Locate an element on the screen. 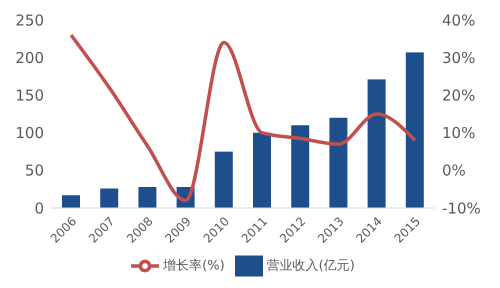 This screenshot has height=288, width=500. y2-tick-label: 40% is located at coordinates (459, 20).